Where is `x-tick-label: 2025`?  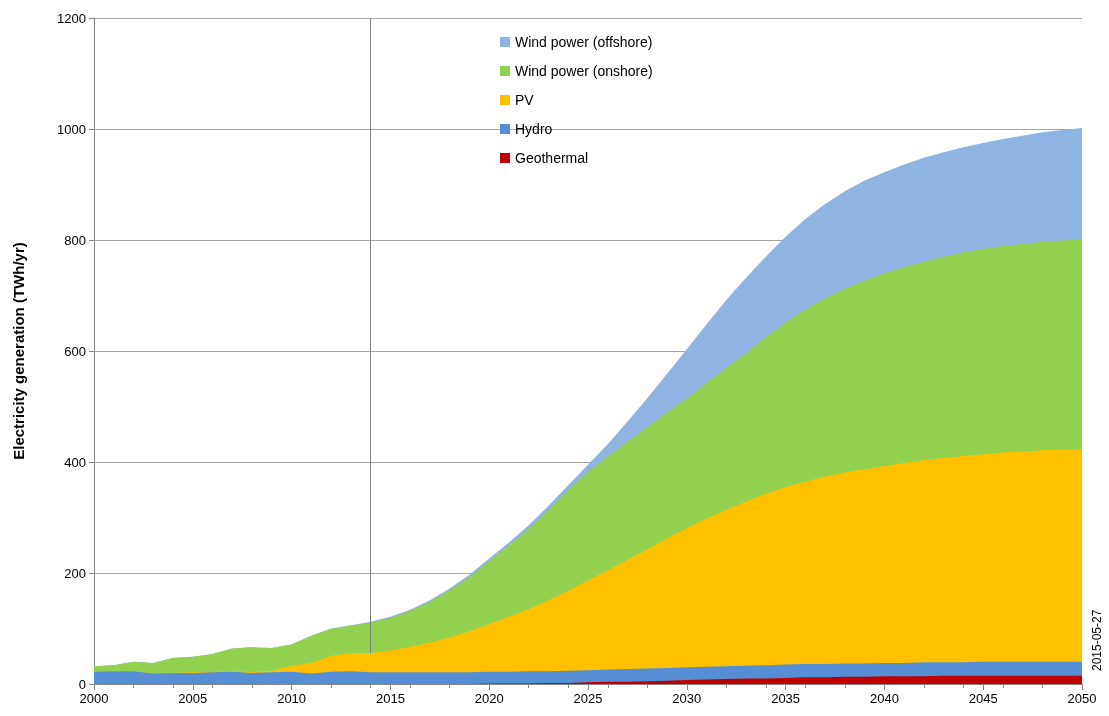
x-tick-label: 2025 is located at coordinates (588, 698).